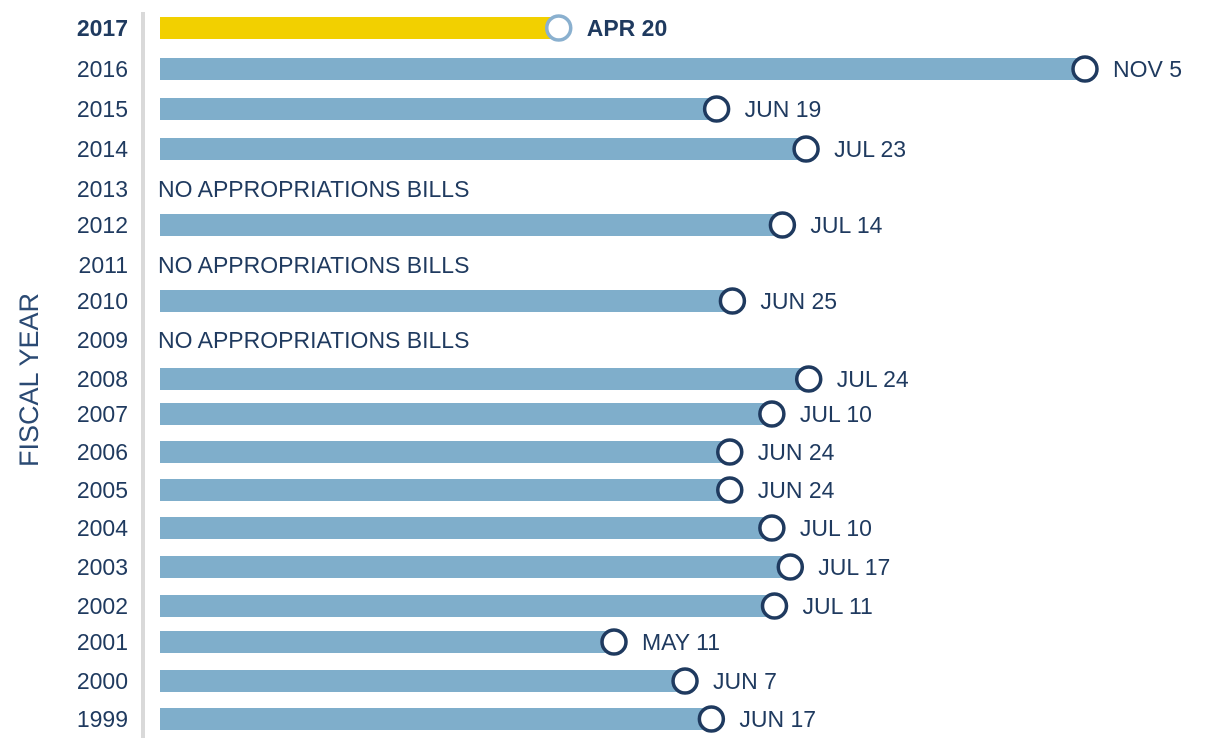 This screenshot has width=1227, height=752. What do you see at coordinates (870, 149) in the screenshot?
I see `date-data-label: JUL 23` at bounding box center [870, 149].